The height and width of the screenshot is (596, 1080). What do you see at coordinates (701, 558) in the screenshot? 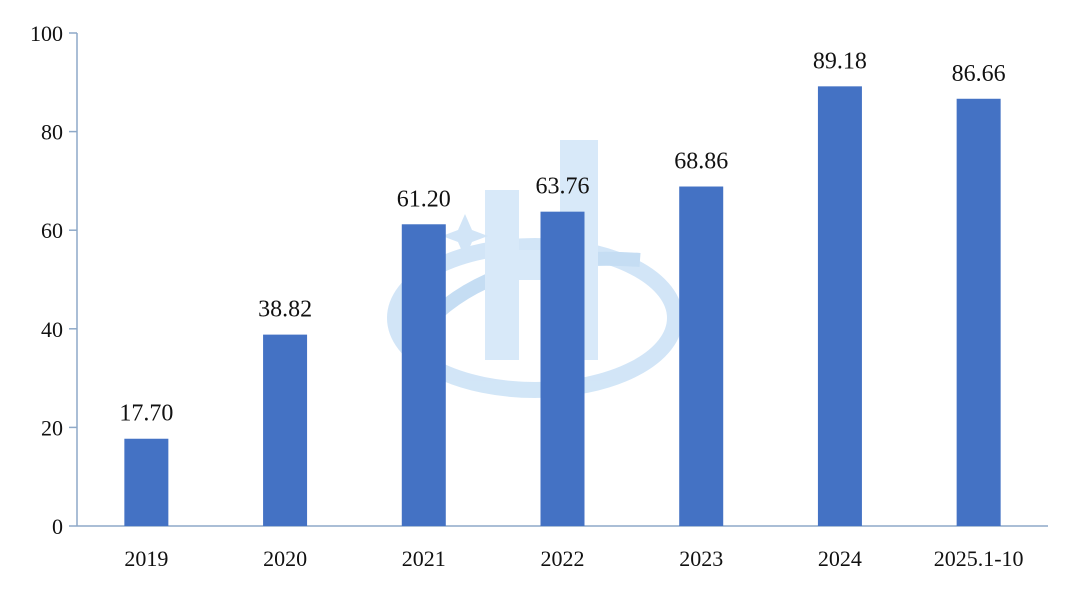
I see `x-category-label: 2023` at bounding box center [701, 558].